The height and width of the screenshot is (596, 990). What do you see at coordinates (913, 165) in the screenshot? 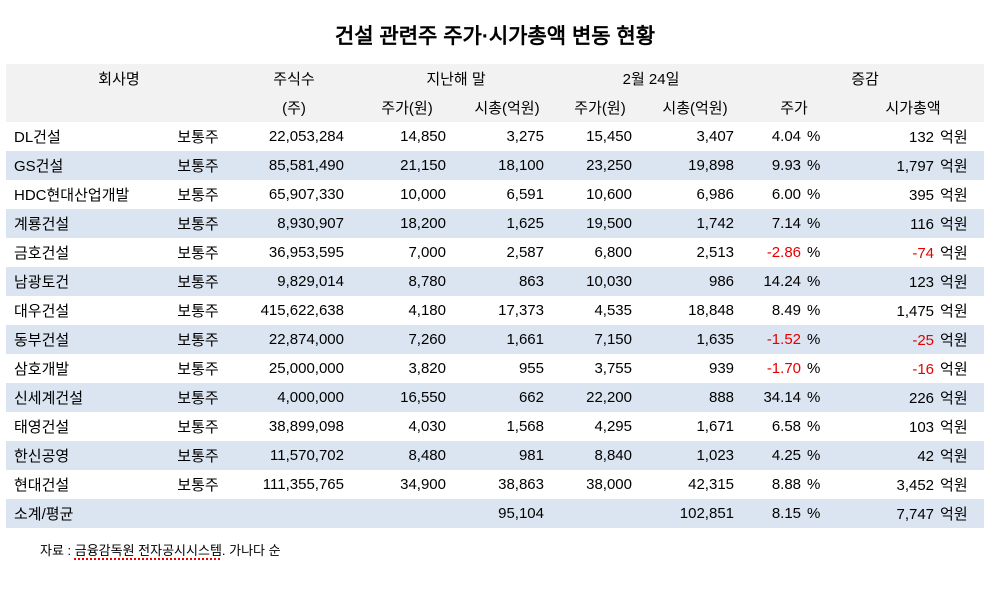
I see `cell-change-cap: 1,797 억원` at bounding box center [913, 165].